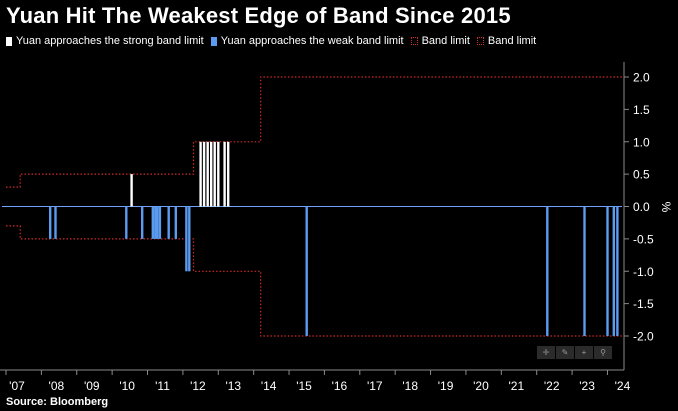  I want to click on y-tick-label: -0.5, so click(643, 239).